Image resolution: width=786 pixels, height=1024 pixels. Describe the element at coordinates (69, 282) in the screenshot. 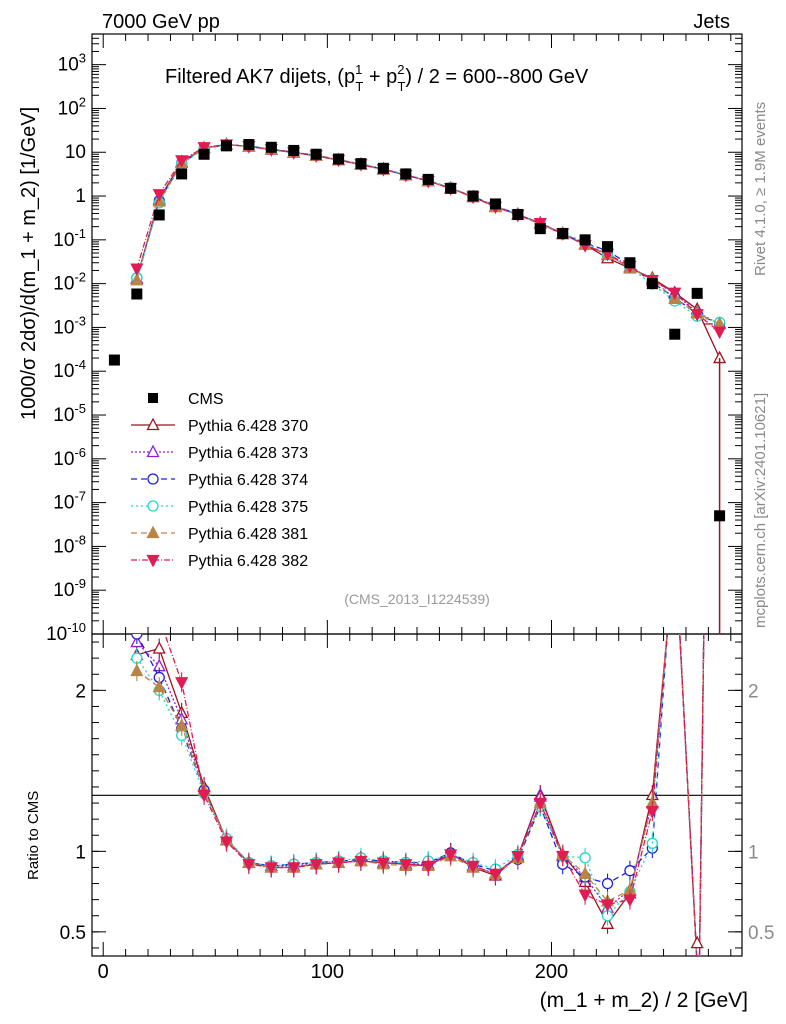

I see `main-y-tick-label: 10⁻²` at that location.